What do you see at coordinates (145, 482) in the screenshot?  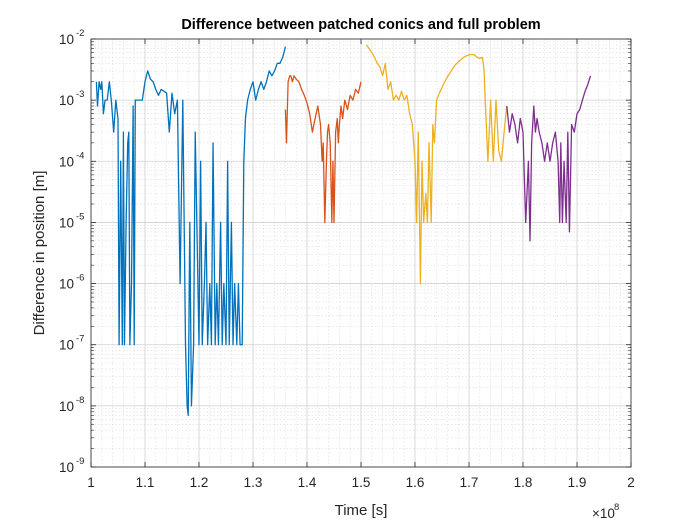 I see `x-tick-label: 1.1` at bounding box center [145, 482].